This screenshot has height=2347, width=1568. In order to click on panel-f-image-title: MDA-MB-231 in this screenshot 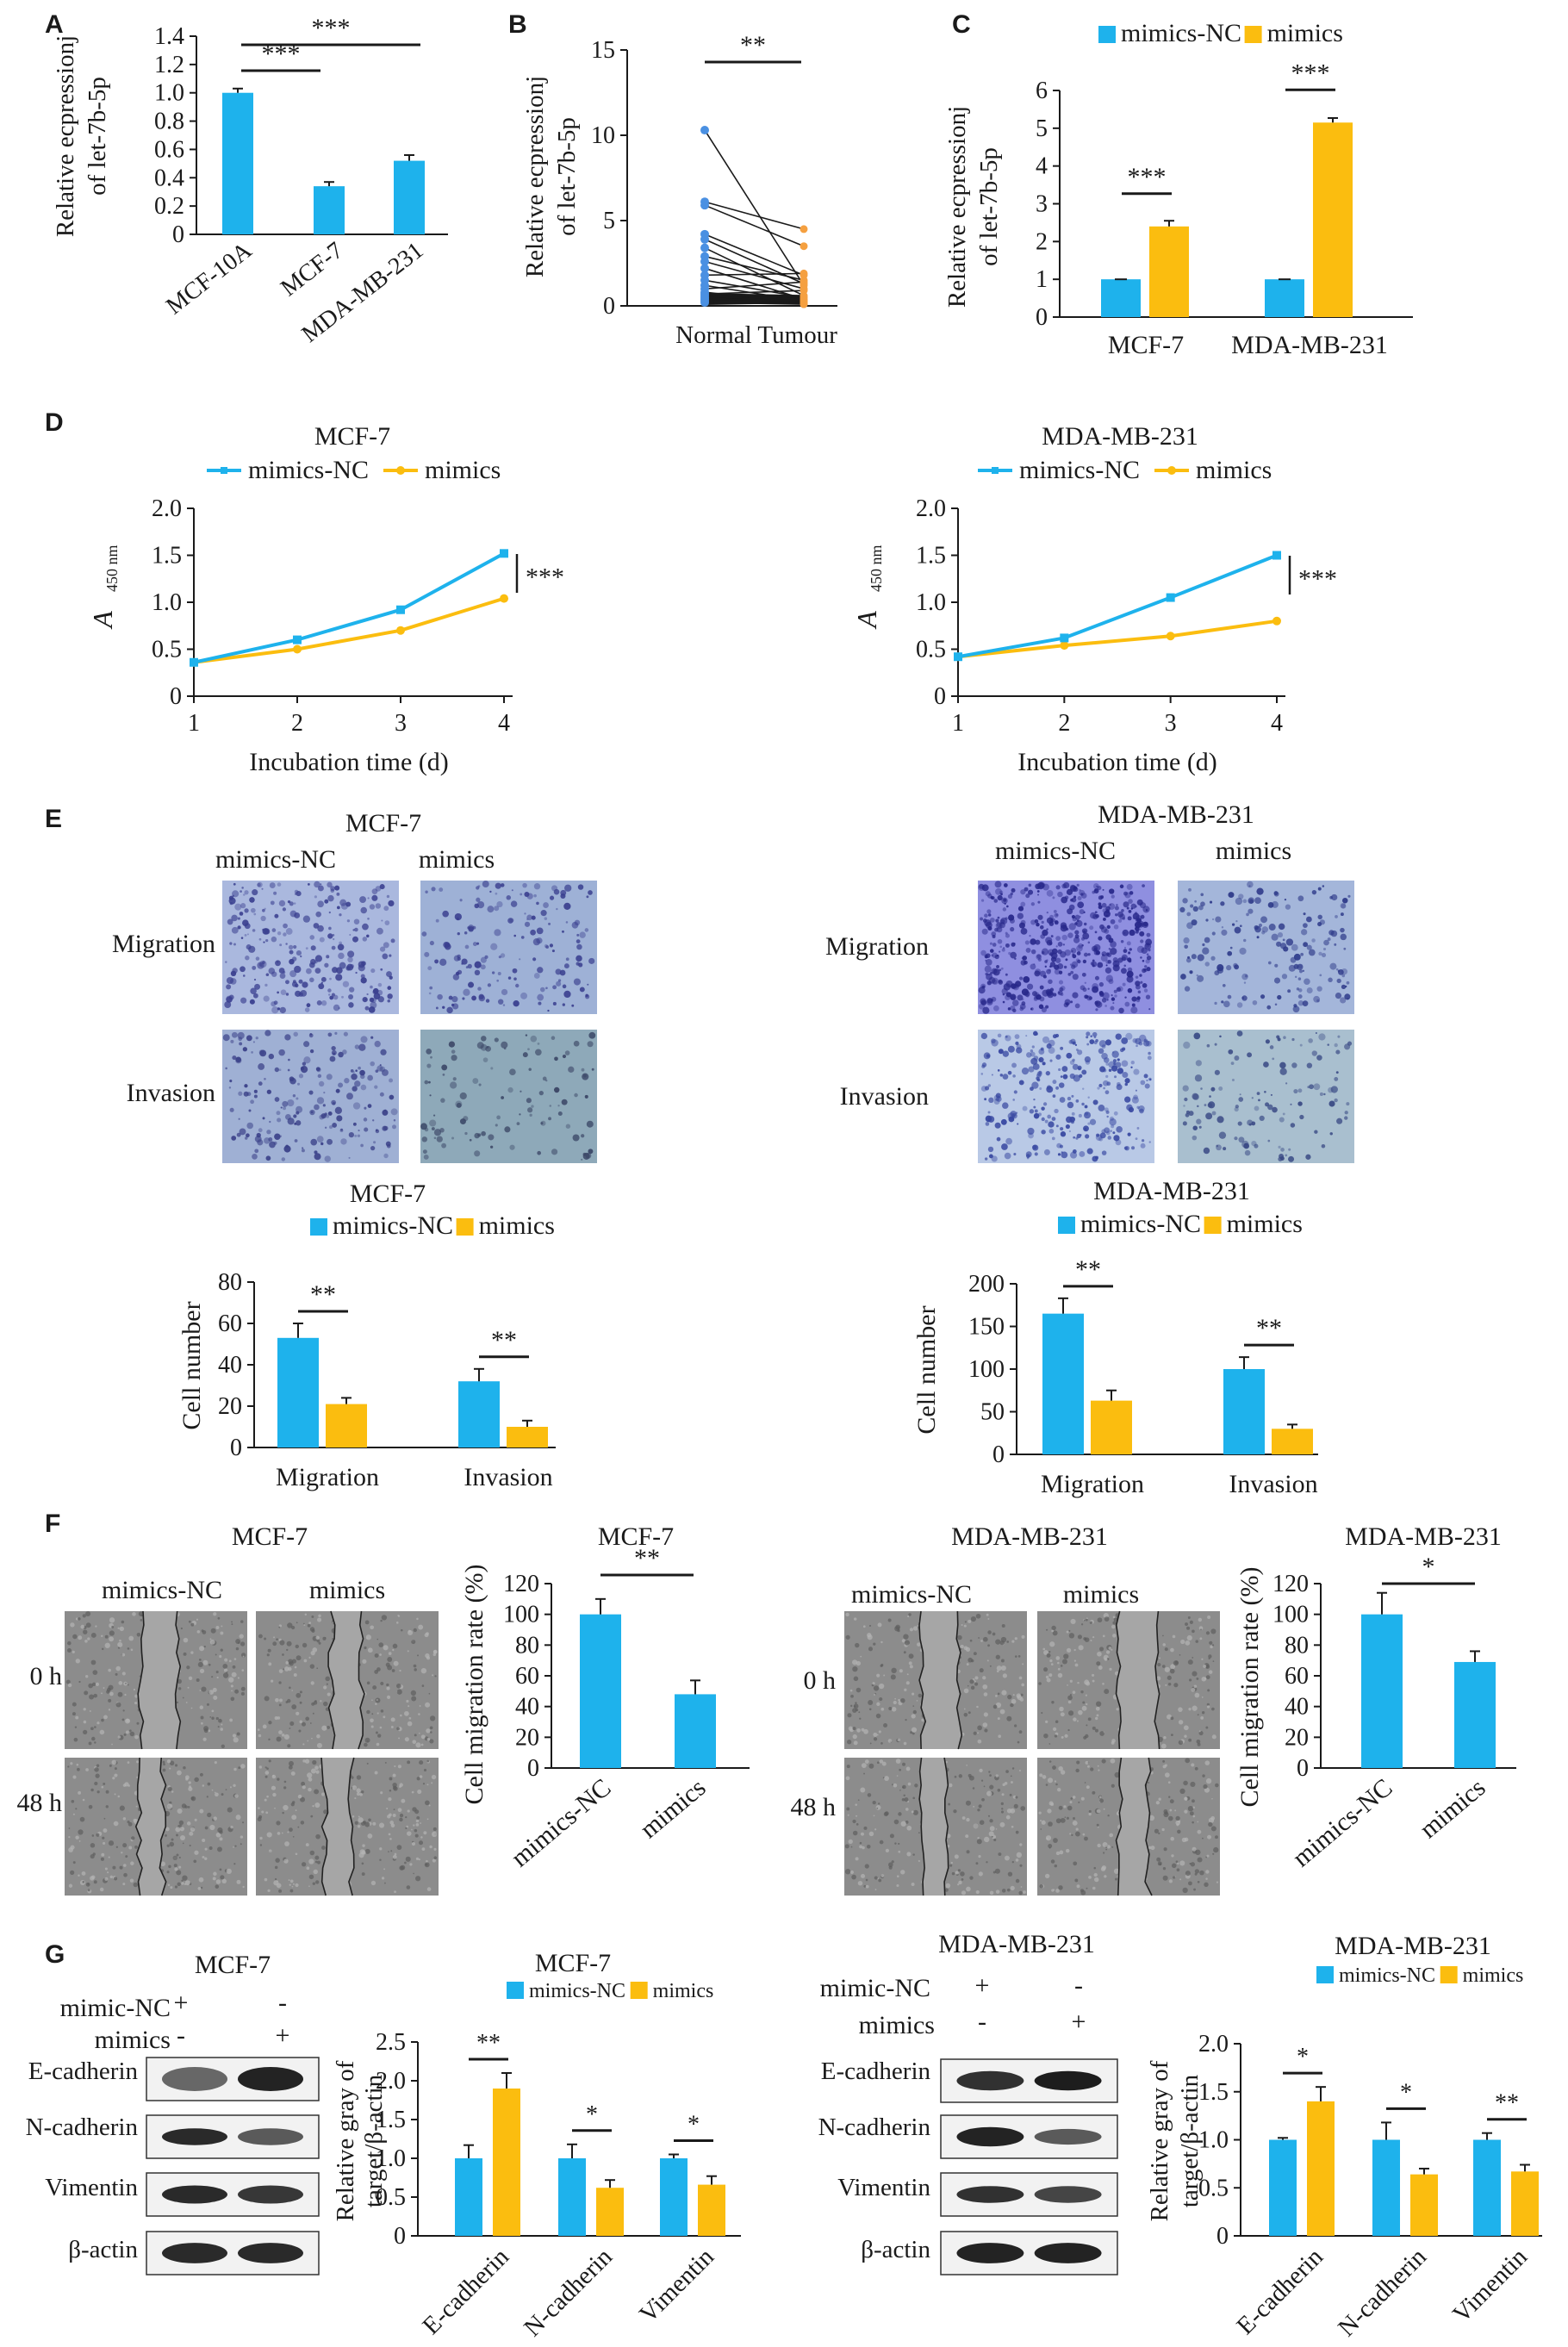, I will do `click(1030, 1536)`.